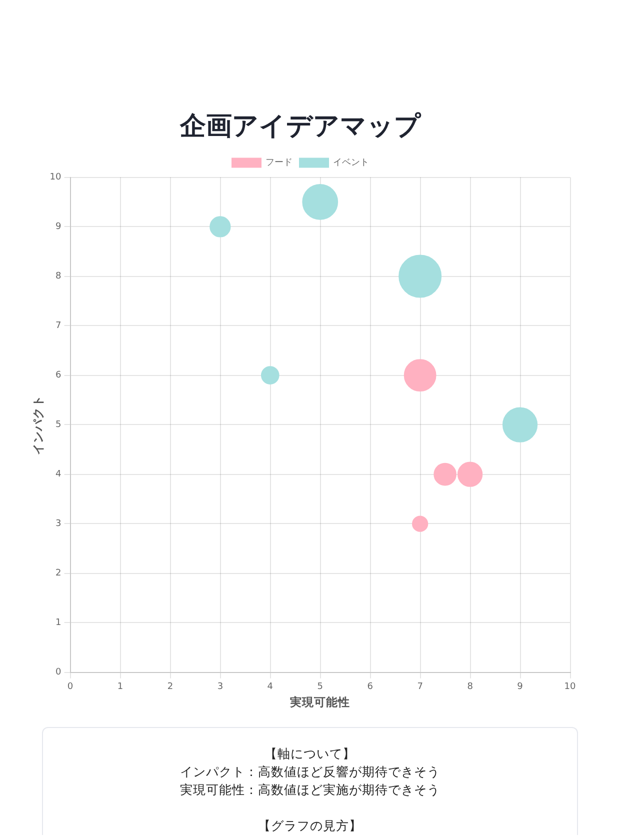 The image size is (626, 836). I want to click on y-tick-label: 4, so click(59, 475).